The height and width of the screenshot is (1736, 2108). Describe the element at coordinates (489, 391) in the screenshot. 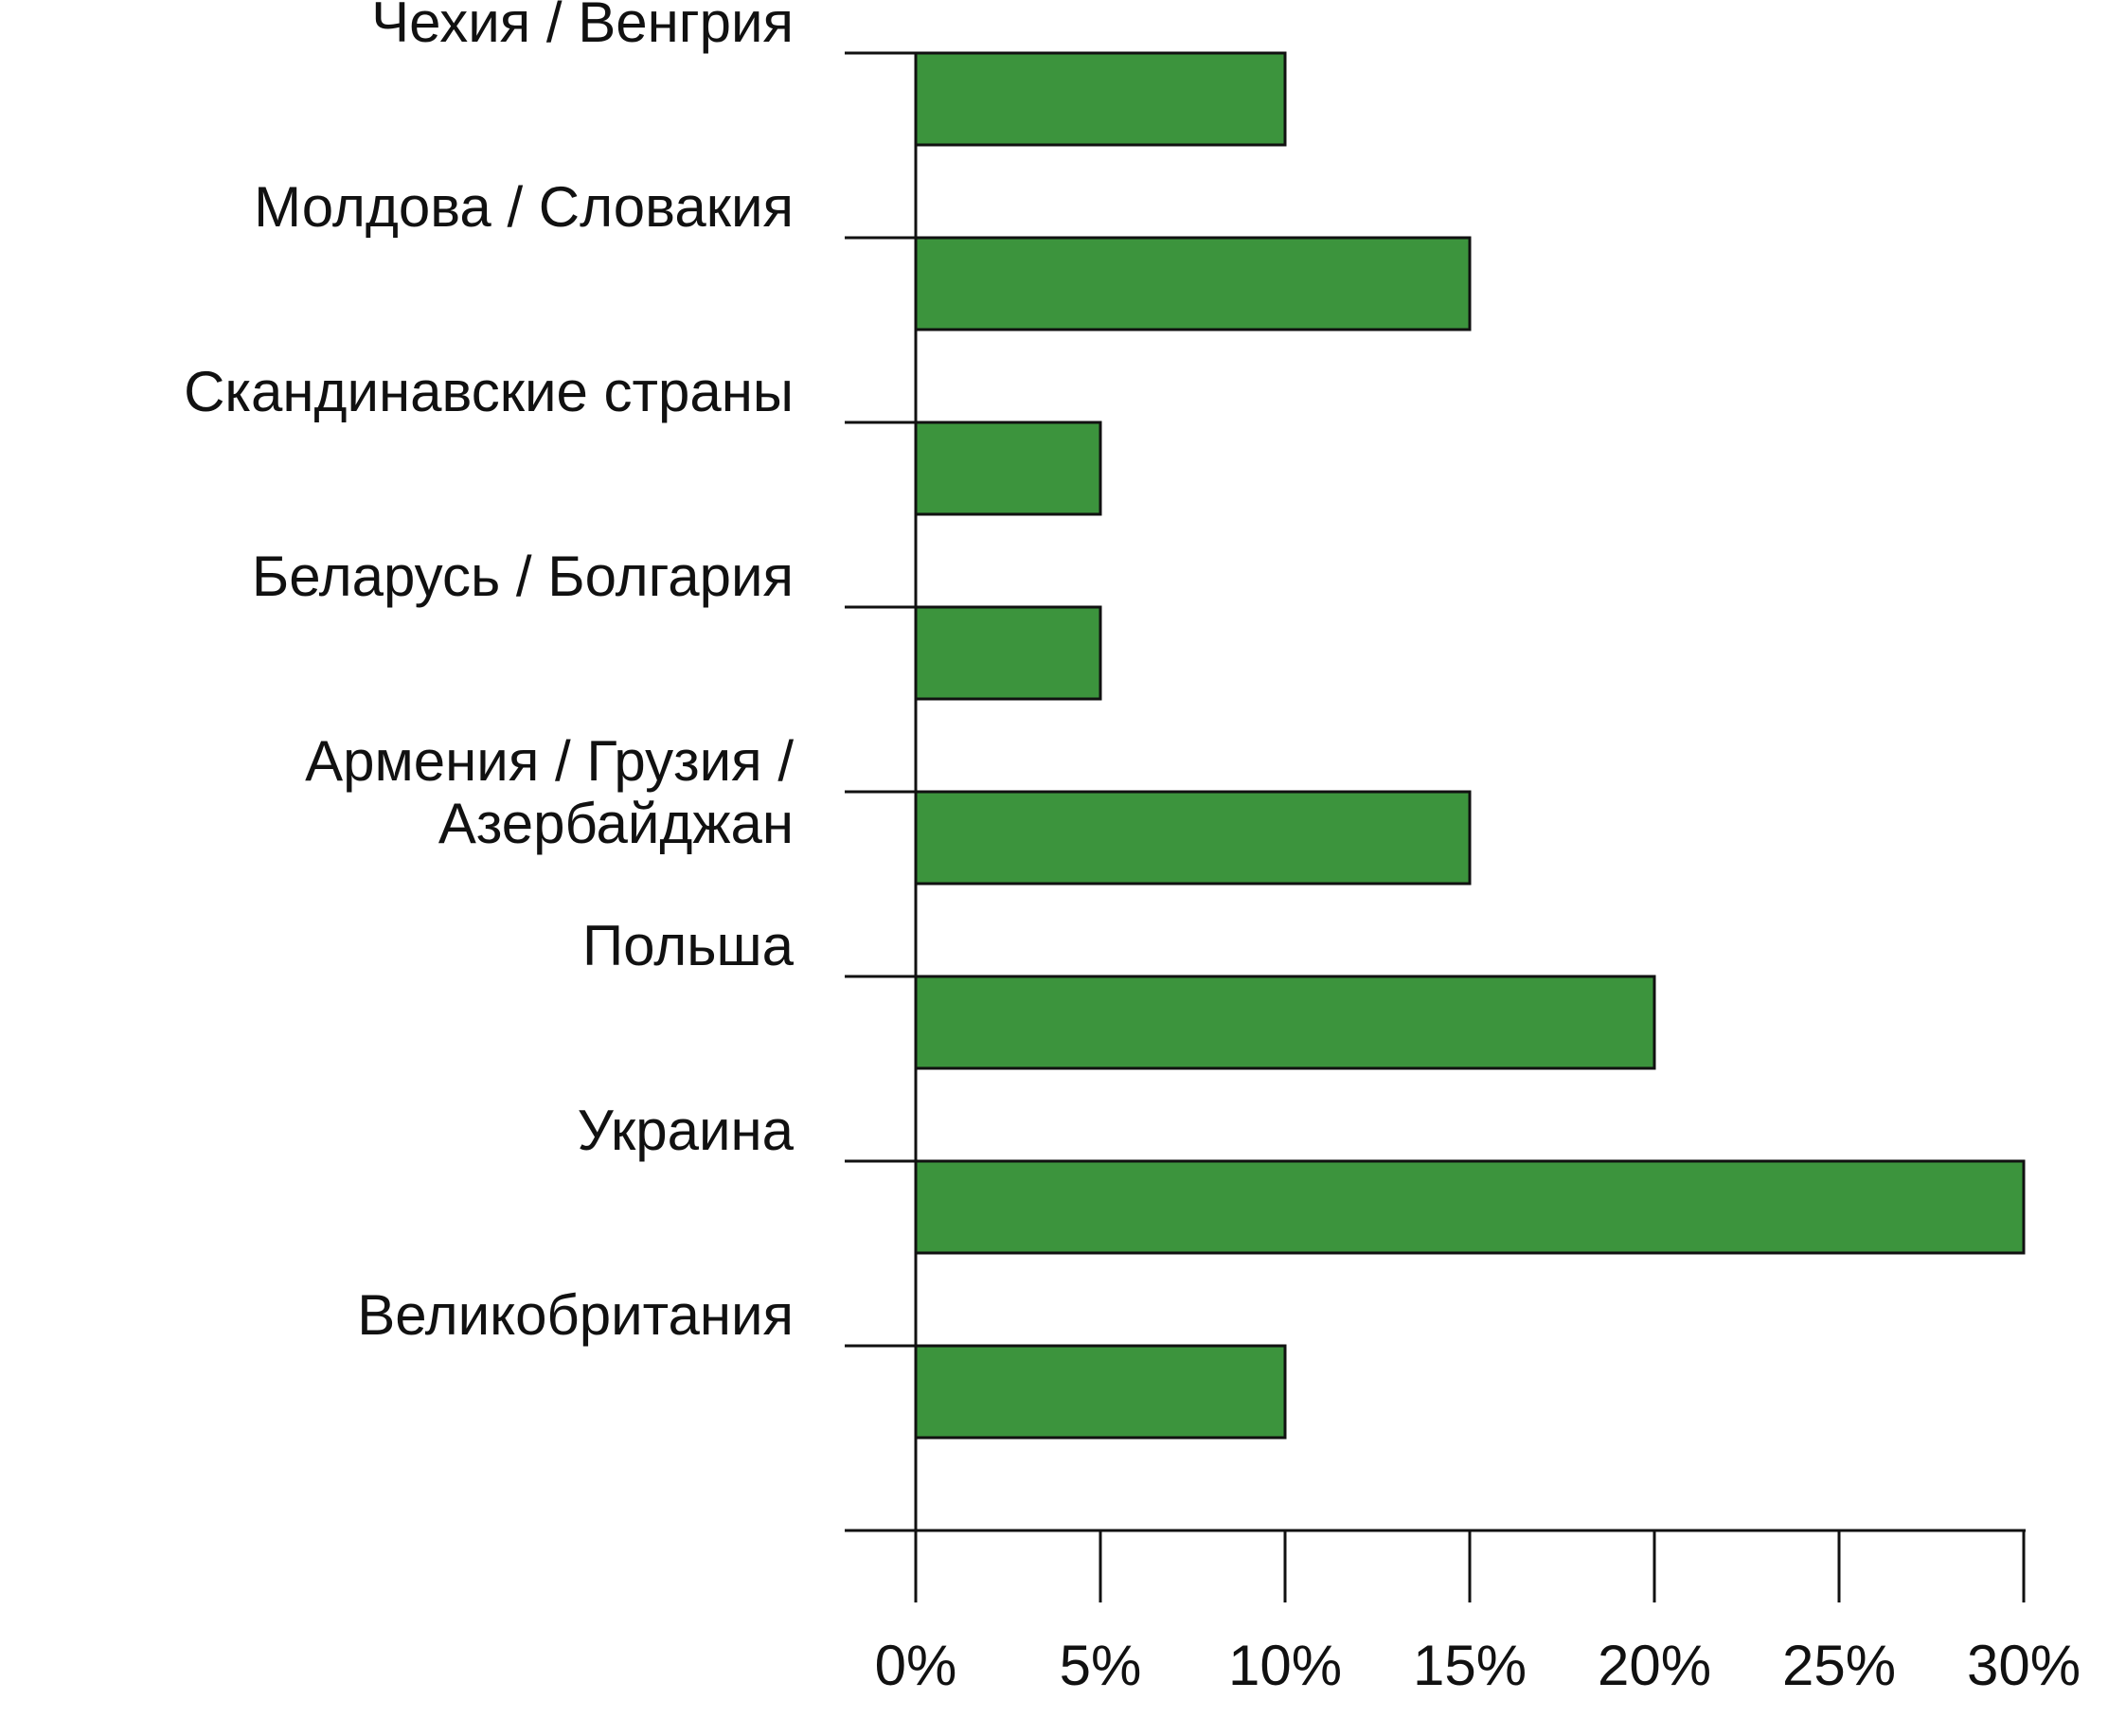

I see `category-label: Скандинавские страны` at that location.